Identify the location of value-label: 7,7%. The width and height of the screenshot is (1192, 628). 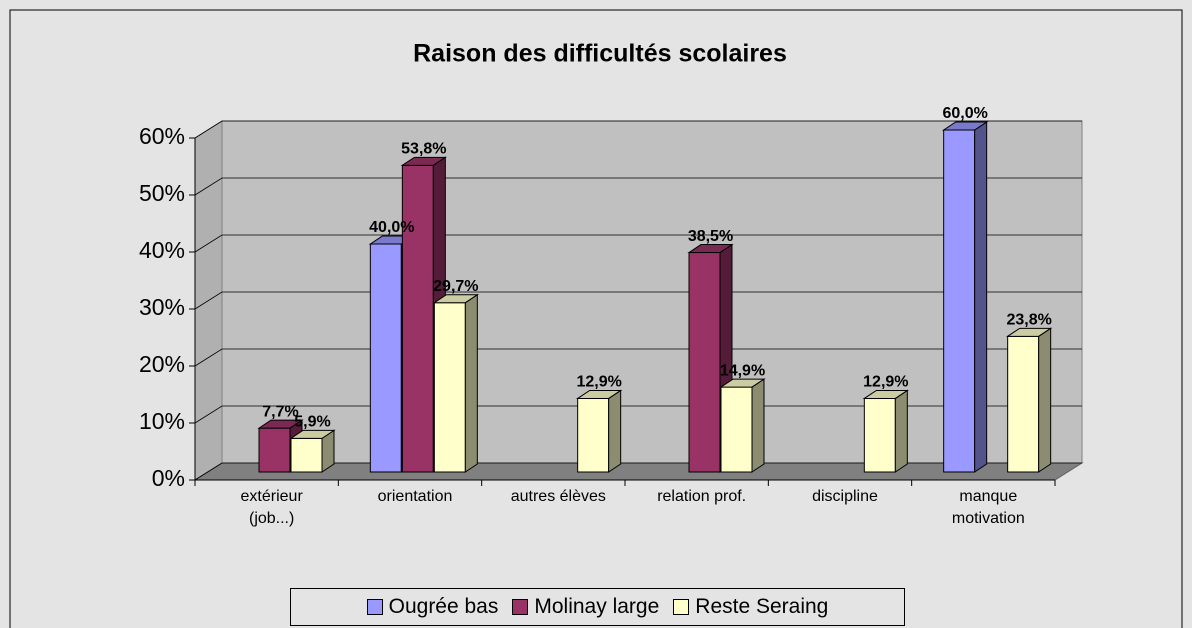
(280, 411).